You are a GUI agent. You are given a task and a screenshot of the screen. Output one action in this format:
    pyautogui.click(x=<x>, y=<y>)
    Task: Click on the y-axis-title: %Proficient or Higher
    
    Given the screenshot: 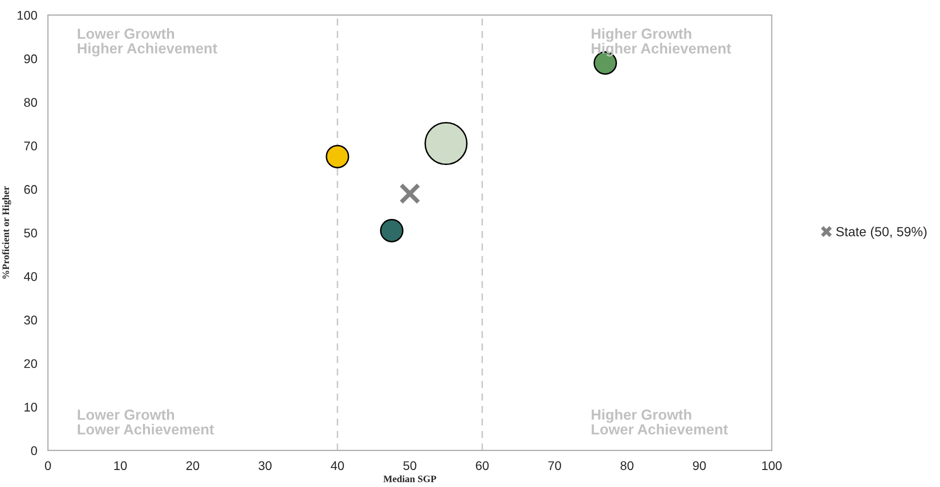 What is the action you would take?
    pyautogui.click(x=7, y=232)
    